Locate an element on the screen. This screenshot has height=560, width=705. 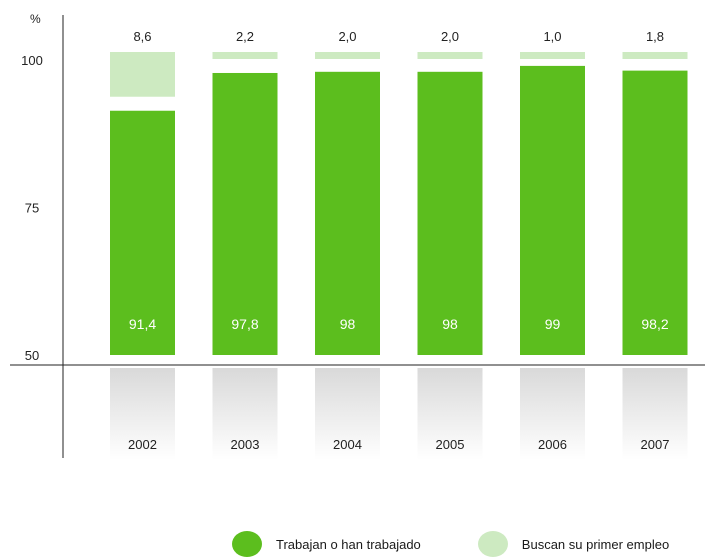
y-tick-label: 75 is located at coordinates (32, 208).